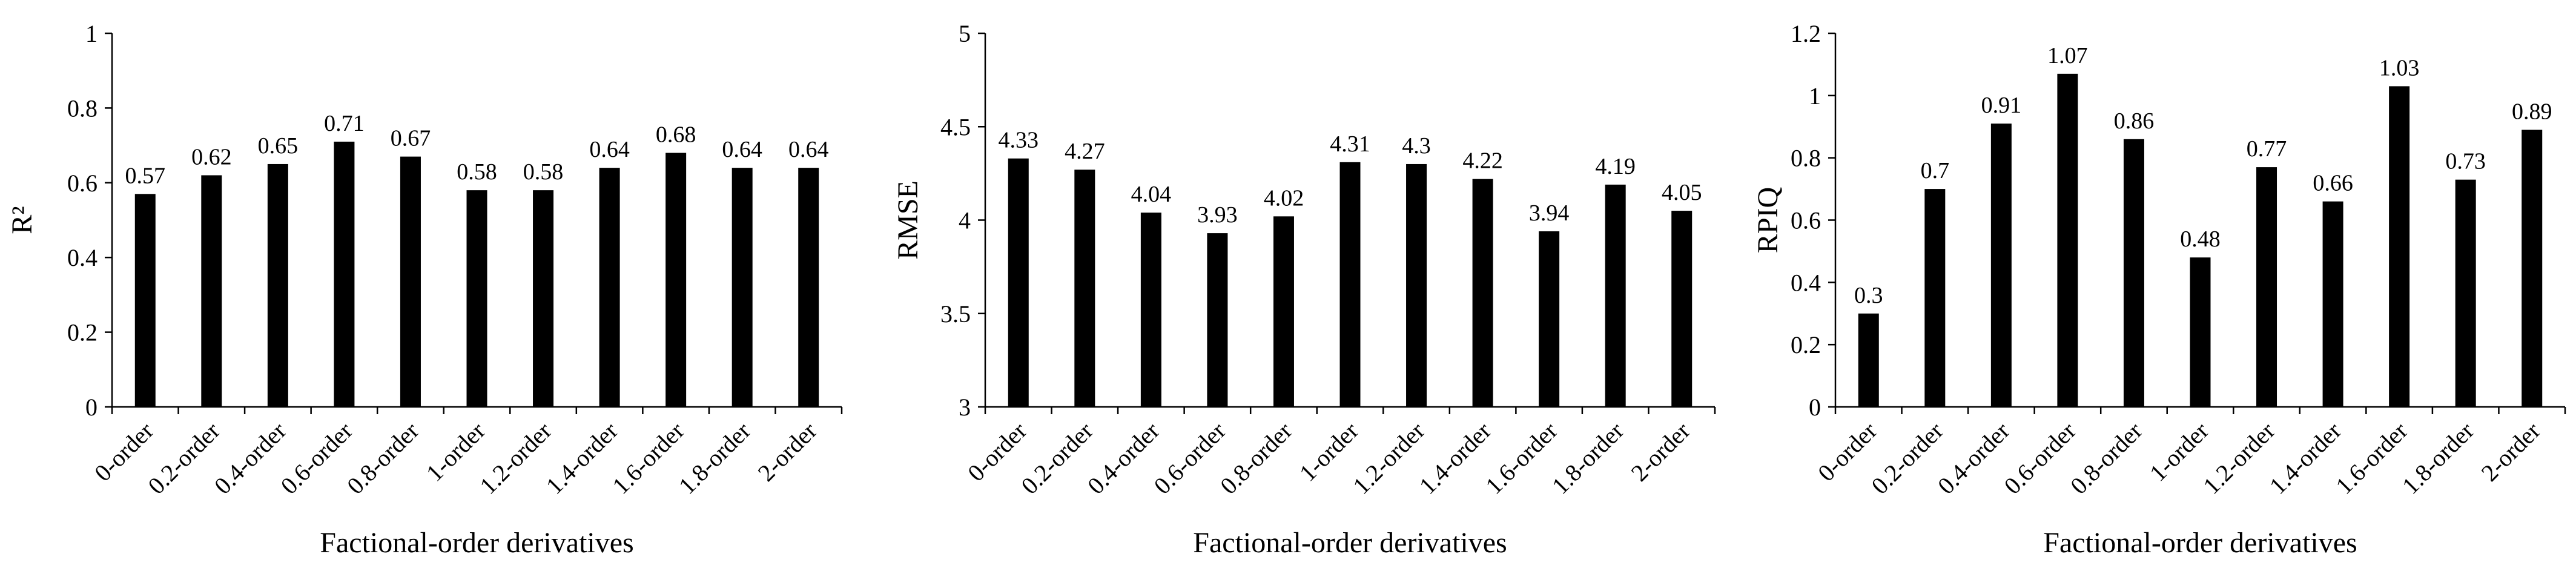 This screenshot has width=2576, height=571. Describe the element at coordinates (955, 126) in the screenshot. I see `y-tick-label: 4.5` at that location.